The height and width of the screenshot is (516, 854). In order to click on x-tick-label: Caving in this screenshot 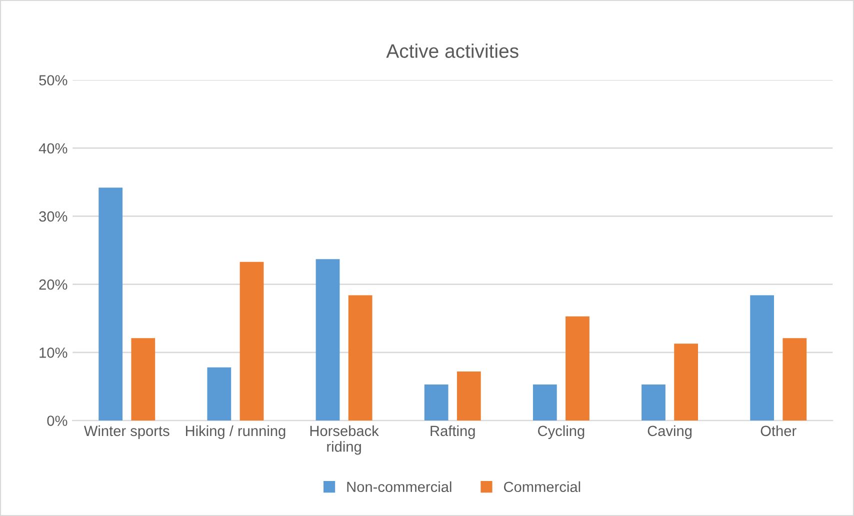, I will do `click(670, 432)`.